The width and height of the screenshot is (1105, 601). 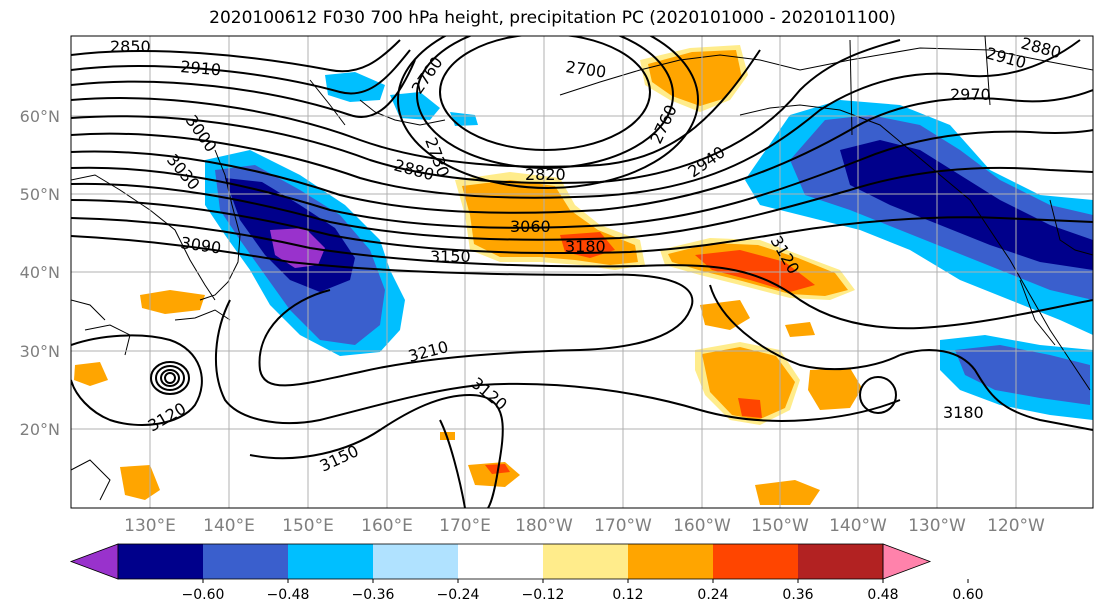 What do you see at coordinates (797, 594) in the screenshot?
I see `colorbar-tick-label: 0.36` at bounding box center [797, 594].